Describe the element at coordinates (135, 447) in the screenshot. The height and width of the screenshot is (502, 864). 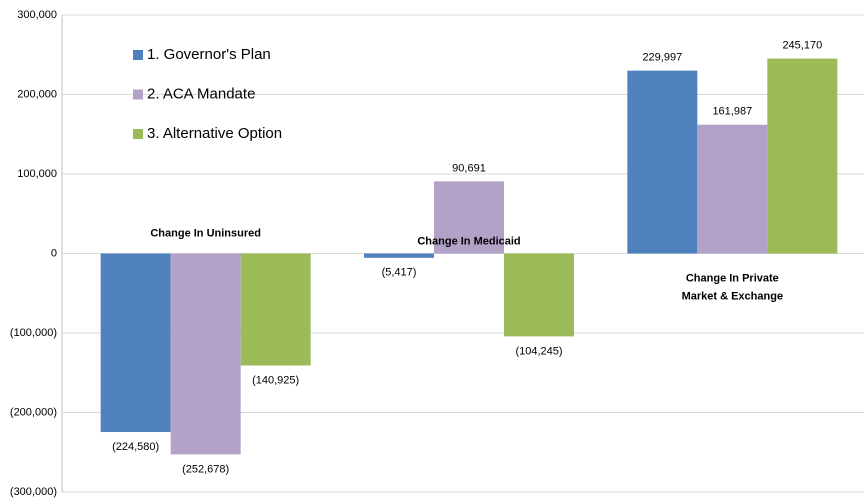
I see `value-label: (224,580)` at that location.